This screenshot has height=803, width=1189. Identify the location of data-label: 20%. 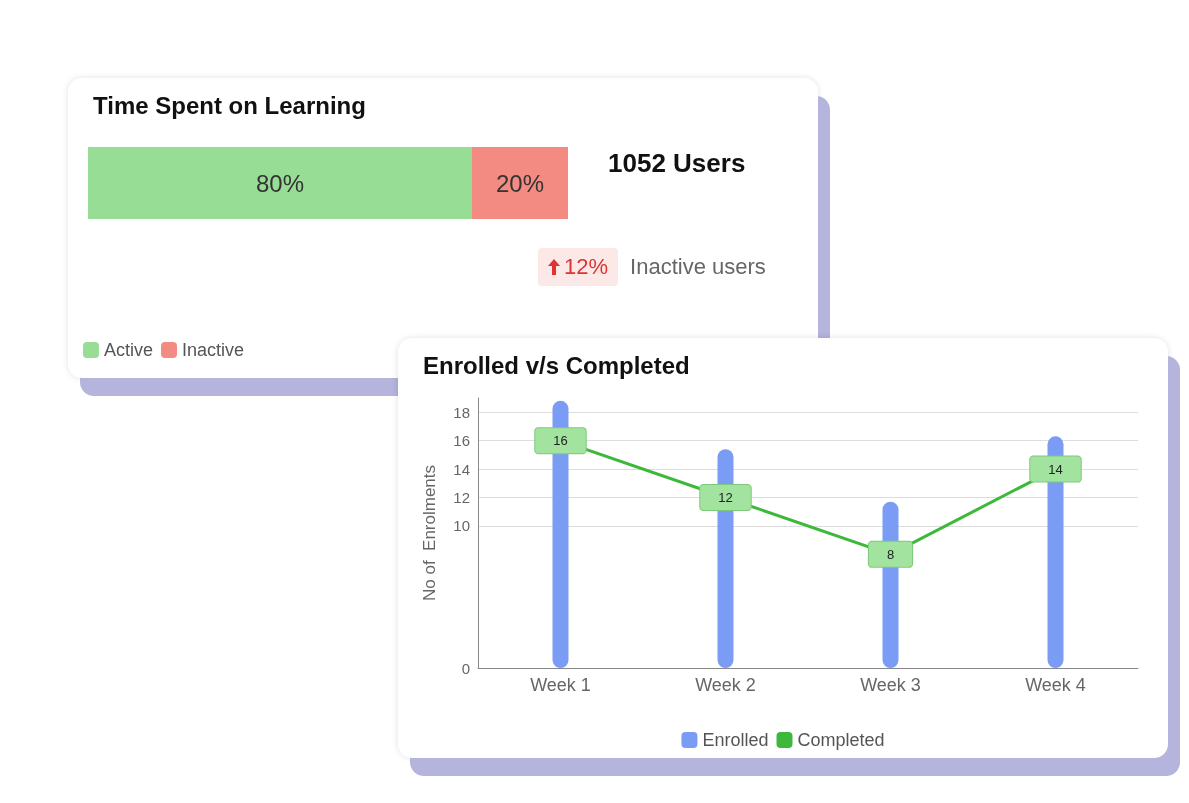
(520, 183).